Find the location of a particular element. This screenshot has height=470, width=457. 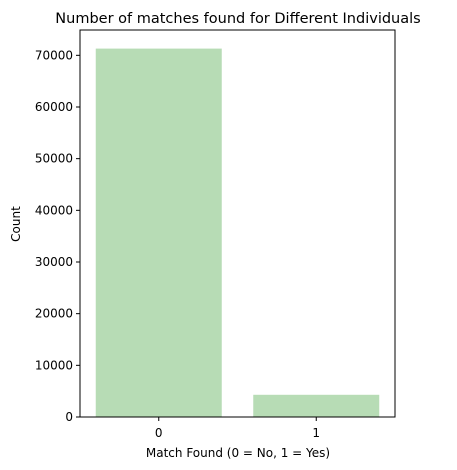

y-tick-label: 50000 is located at coordinates (54, 159).